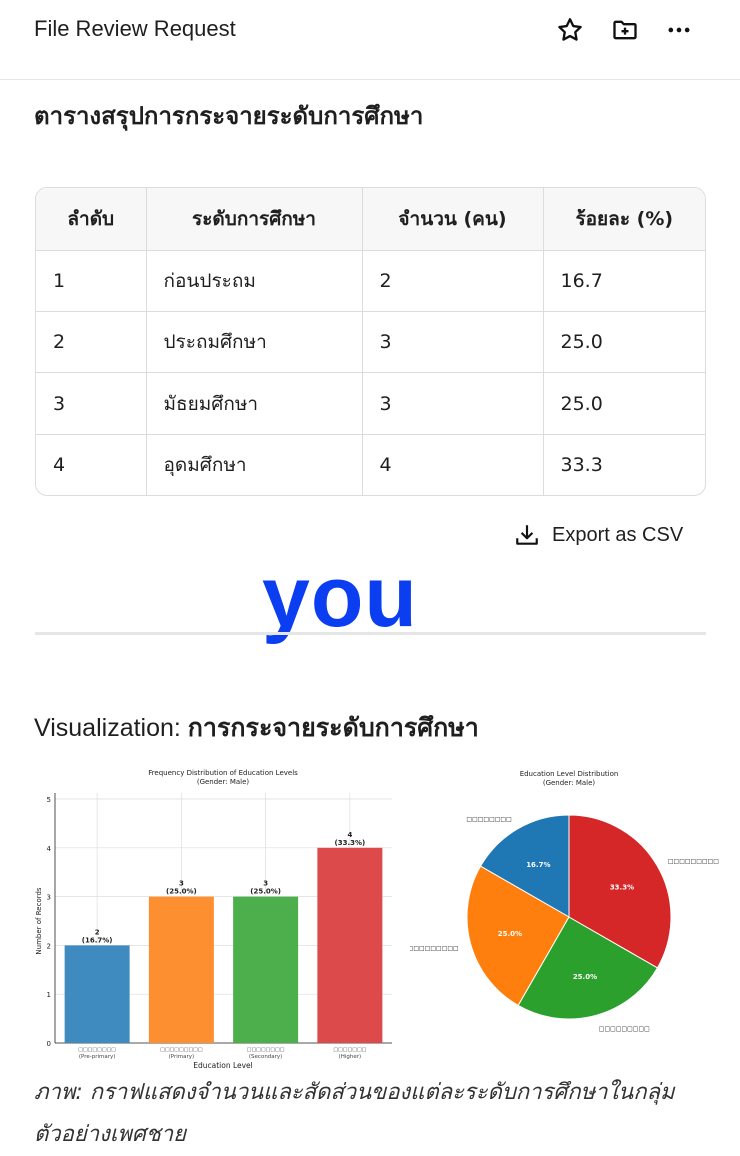 The height and width of the screenshot is (1156, 740). Describe the element at coordinates (618, 534) in the screenshot. I see `export-csv-label: Export as CSV` at that location.